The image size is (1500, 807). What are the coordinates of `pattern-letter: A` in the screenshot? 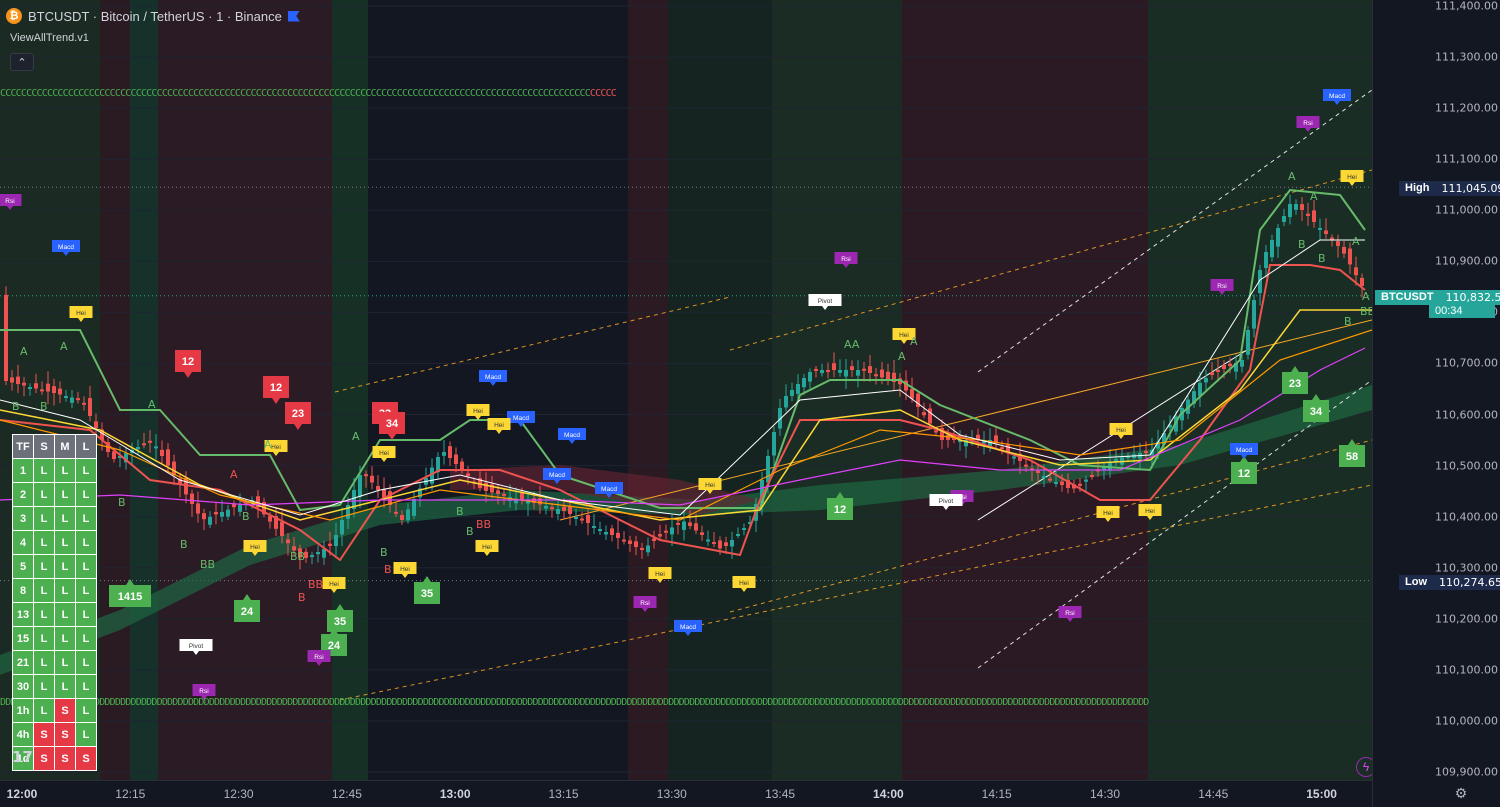 It's located at (1366, 296).